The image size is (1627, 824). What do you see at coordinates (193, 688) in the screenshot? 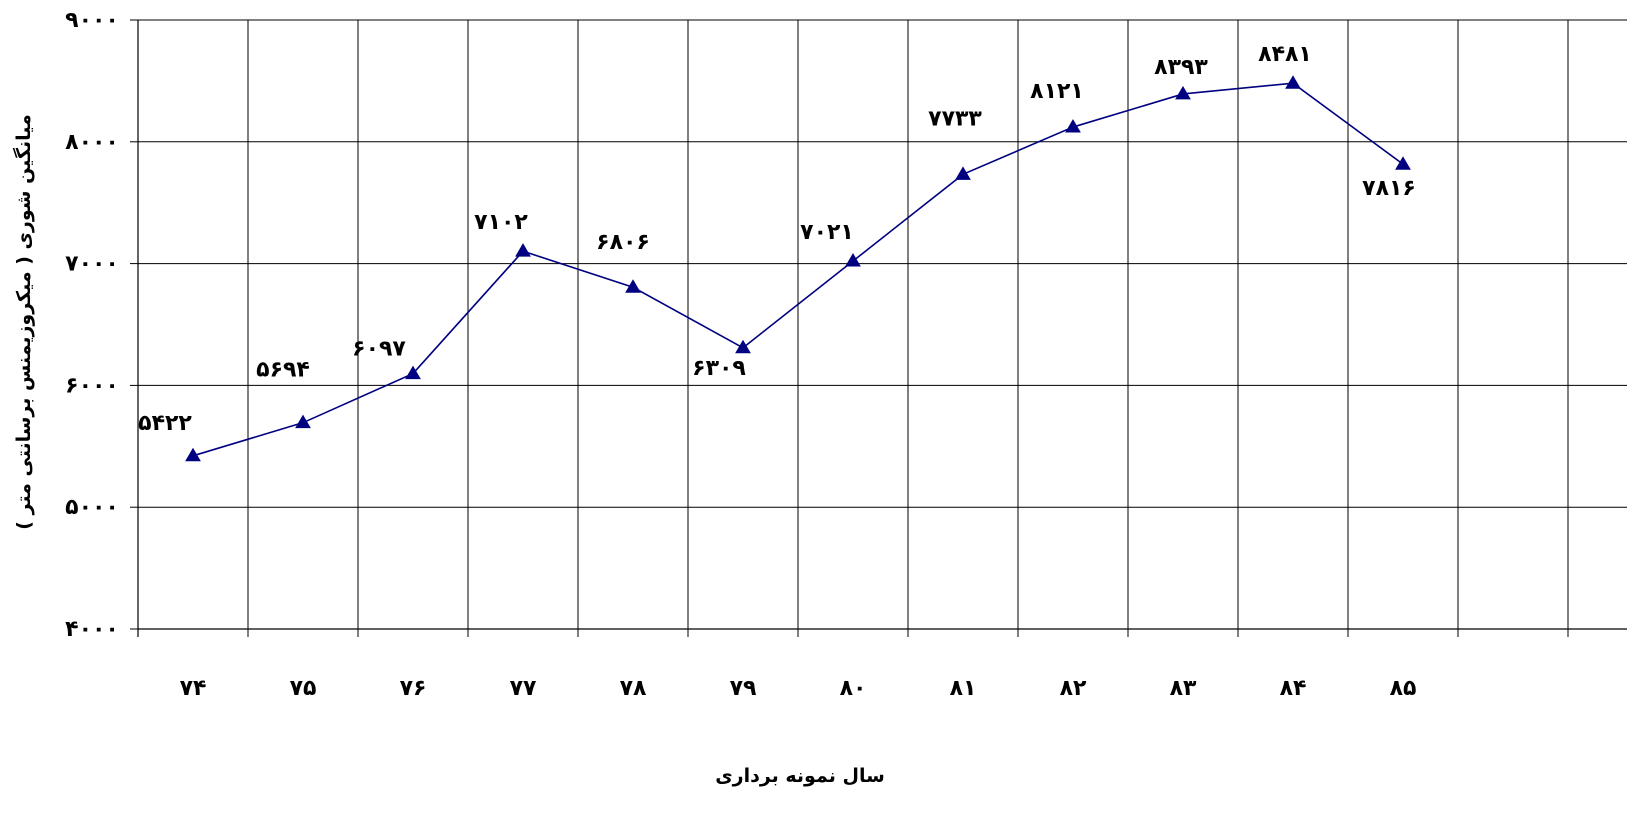
I see `x-tick-label: ۷۴` at bounding box center [193, 688].